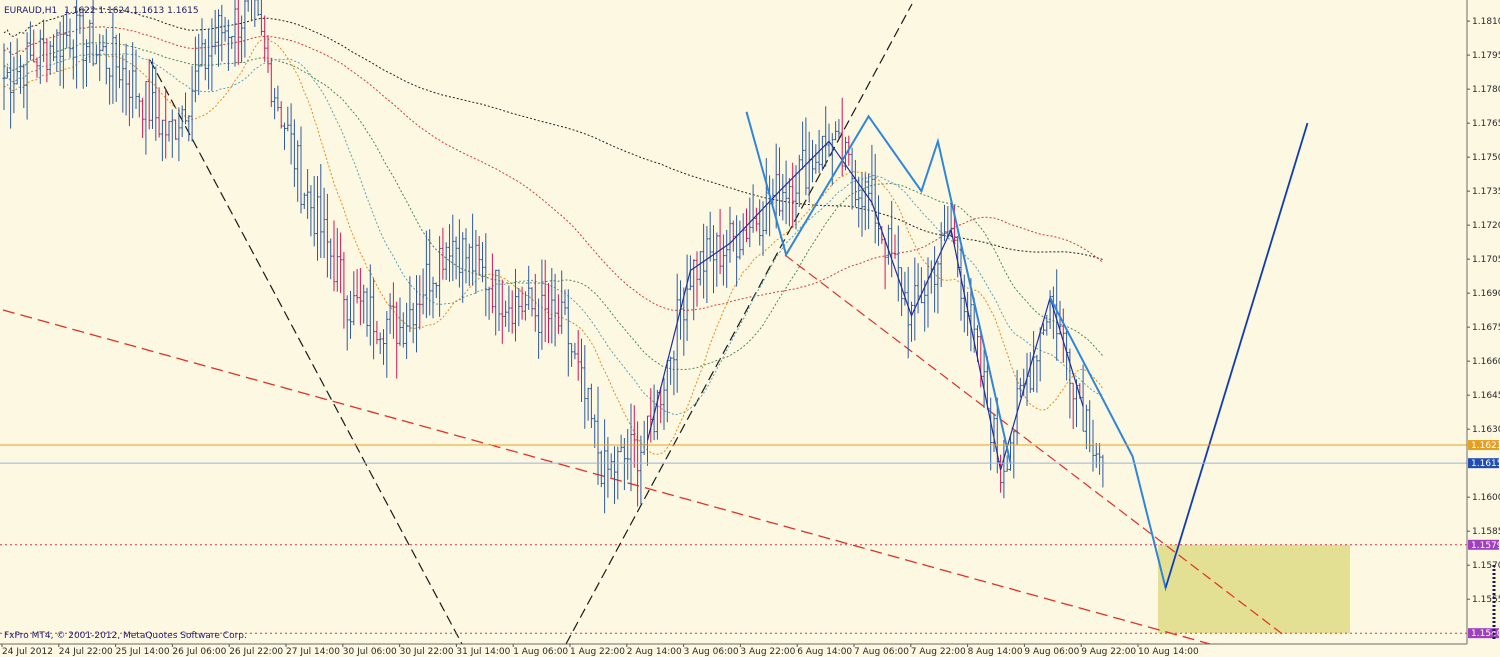 The image size is (1500, 657). I want to click on x-tick-label: 26 Jul 06:00, so click(199, 652).